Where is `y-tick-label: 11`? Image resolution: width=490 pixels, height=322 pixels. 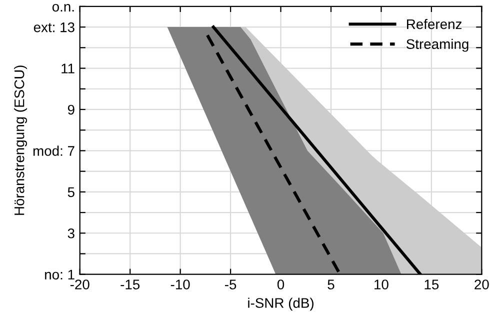 y-tick-label: 11 is located at coordinates (68, 69).